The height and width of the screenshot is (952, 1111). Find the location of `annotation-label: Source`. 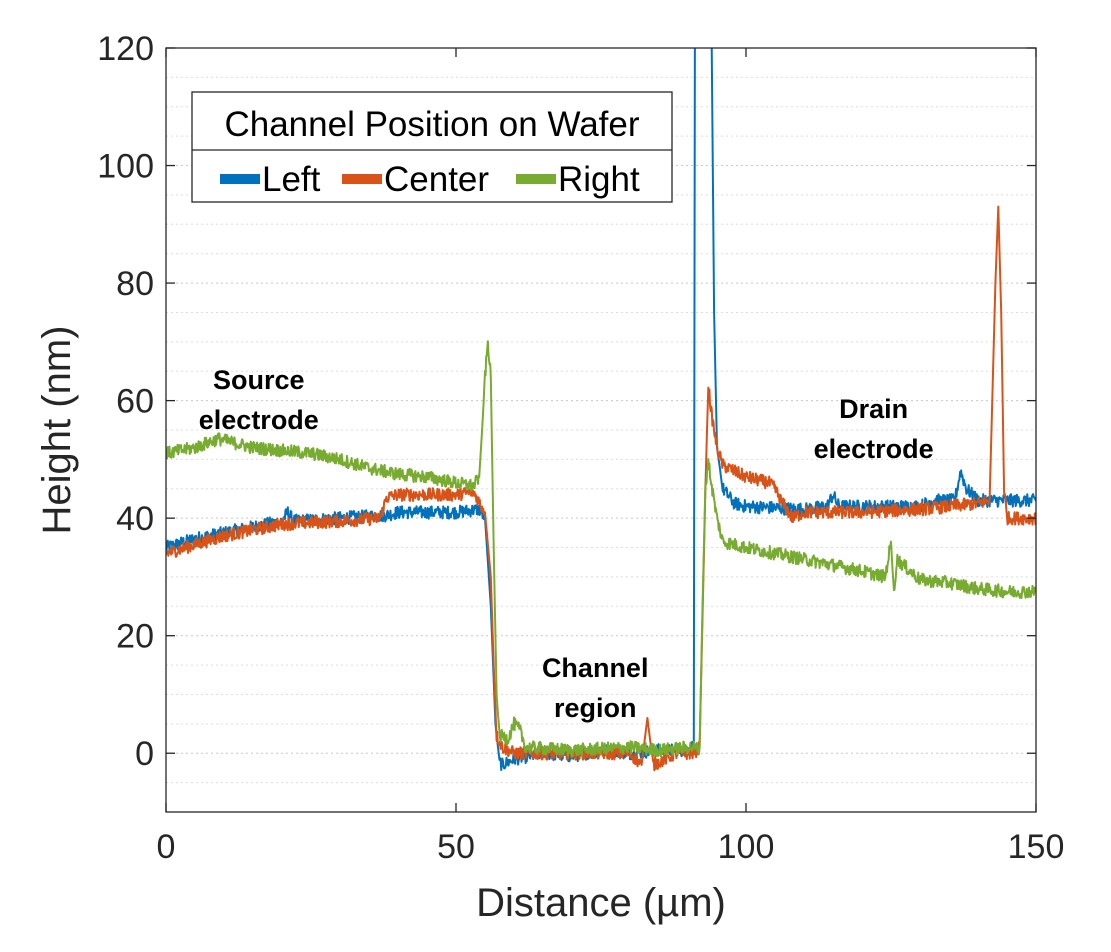

annotation-label: Source is located at coordinates (259, 380).